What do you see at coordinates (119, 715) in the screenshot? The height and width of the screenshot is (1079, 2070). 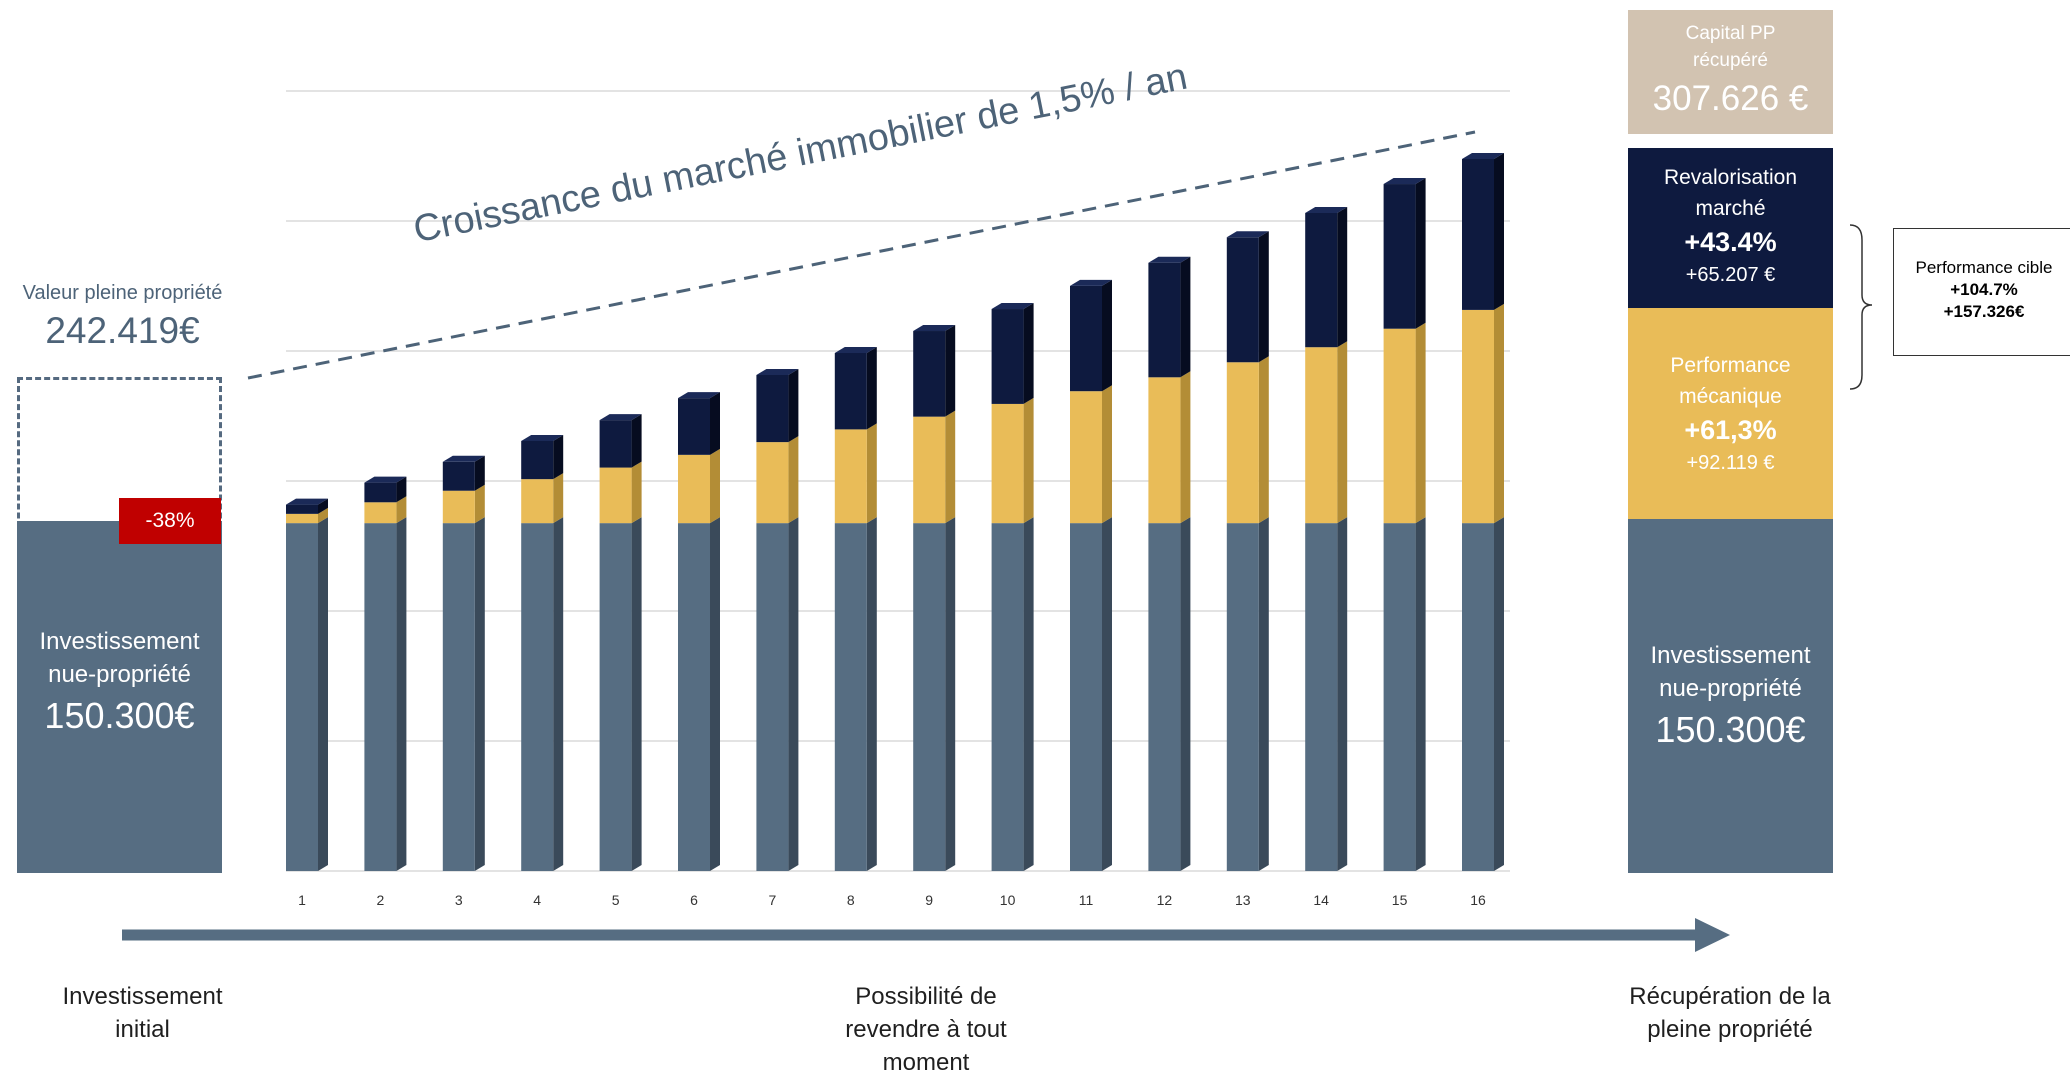 I see `left-inv-value: 150.300€` at bounding box center [119, 715].